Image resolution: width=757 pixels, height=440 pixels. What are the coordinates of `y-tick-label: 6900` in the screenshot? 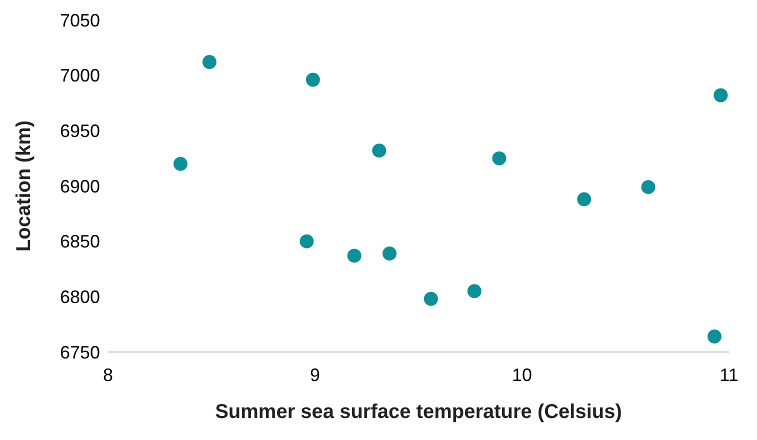 It's located at (80, 186).